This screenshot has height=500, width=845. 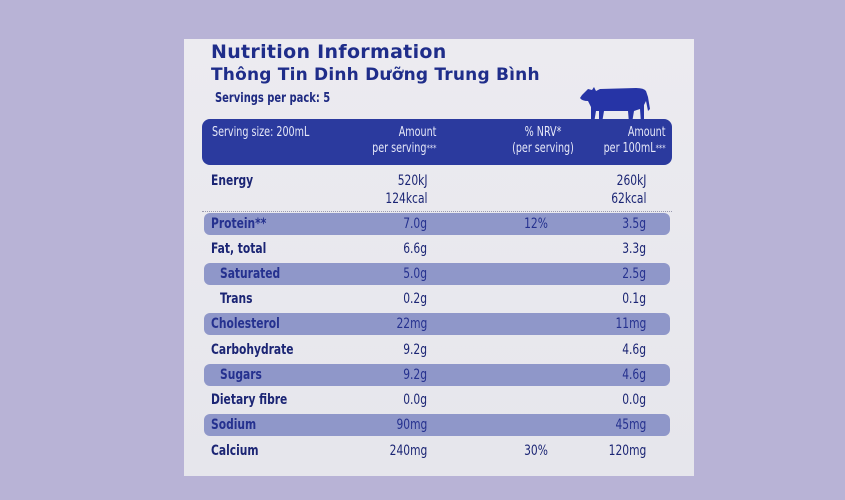 I want to click on cow-icon, so click(x=615, y=105).